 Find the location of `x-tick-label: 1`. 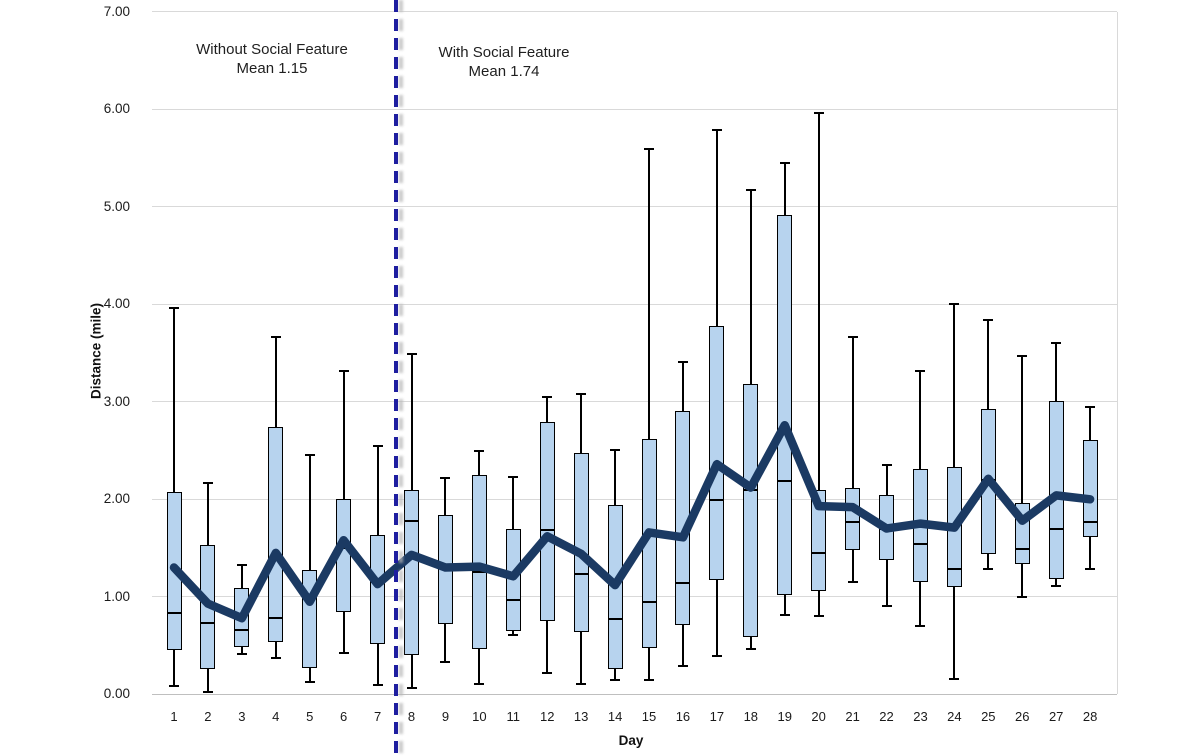

x-tick-label: 1 is located at coordinates (174, 716).